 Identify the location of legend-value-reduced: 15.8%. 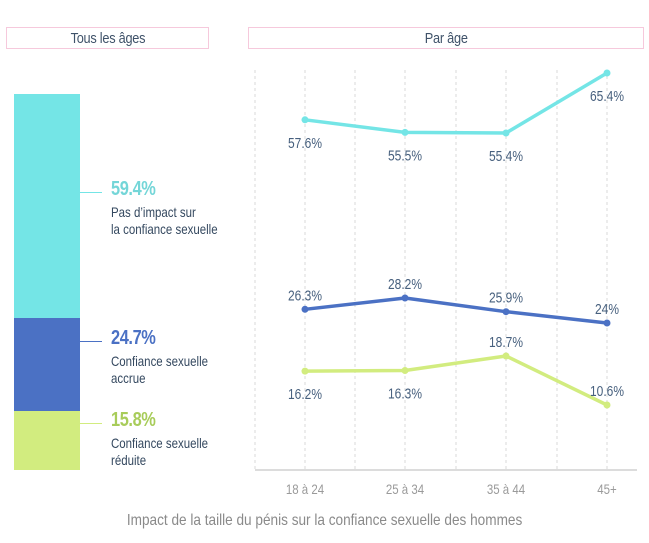
(133, 420).